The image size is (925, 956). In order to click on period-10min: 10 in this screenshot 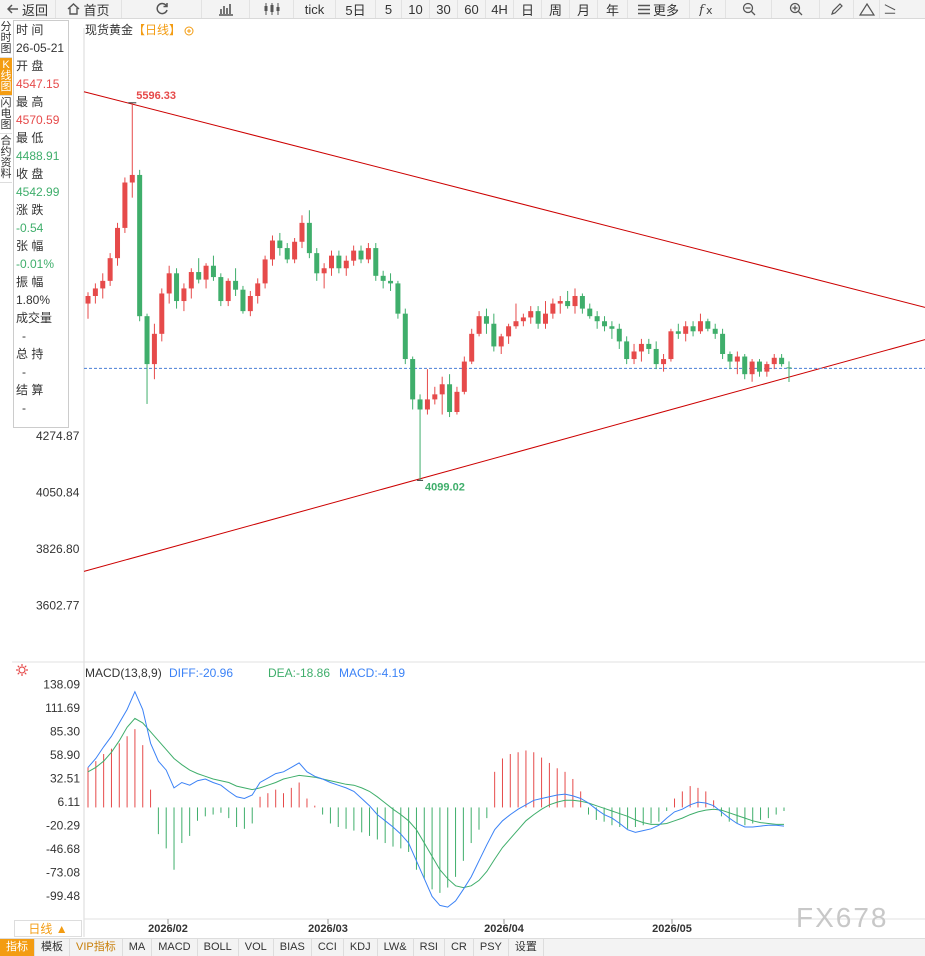, I will do `click(416, 9)`.